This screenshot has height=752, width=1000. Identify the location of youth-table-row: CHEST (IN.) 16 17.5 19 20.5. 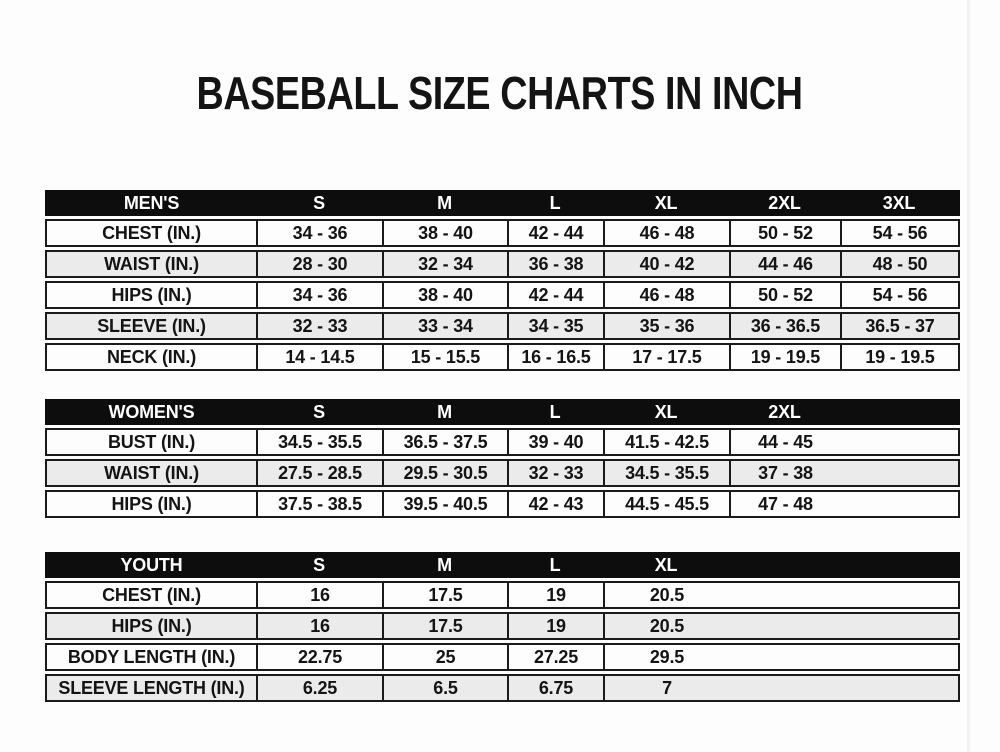
(502, 595).